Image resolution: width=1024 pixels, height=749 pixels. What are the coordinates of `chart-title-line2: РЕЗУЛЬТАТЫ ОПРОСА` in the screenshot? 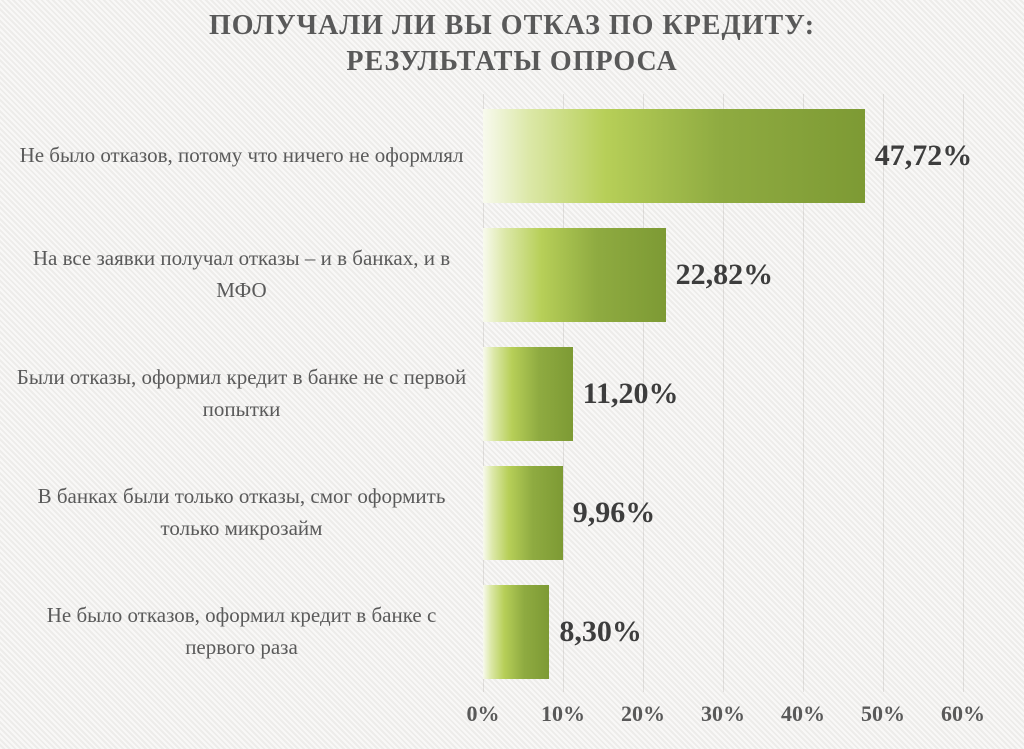 It's located at (512, 61).